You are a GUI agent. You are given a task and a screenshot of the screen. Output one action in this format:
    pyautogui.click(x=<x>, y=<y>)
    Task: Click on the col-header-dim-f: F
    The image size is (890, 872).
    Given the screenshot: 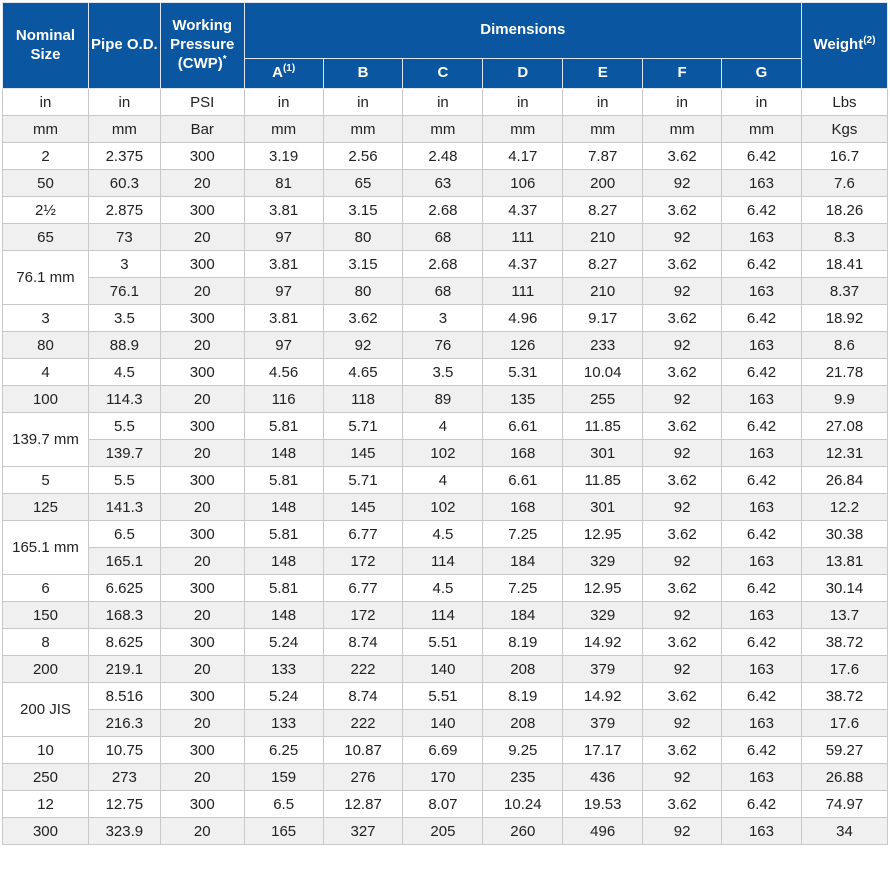 What is the action you would take?
    pyautogui.click(x=682, y=73)
    